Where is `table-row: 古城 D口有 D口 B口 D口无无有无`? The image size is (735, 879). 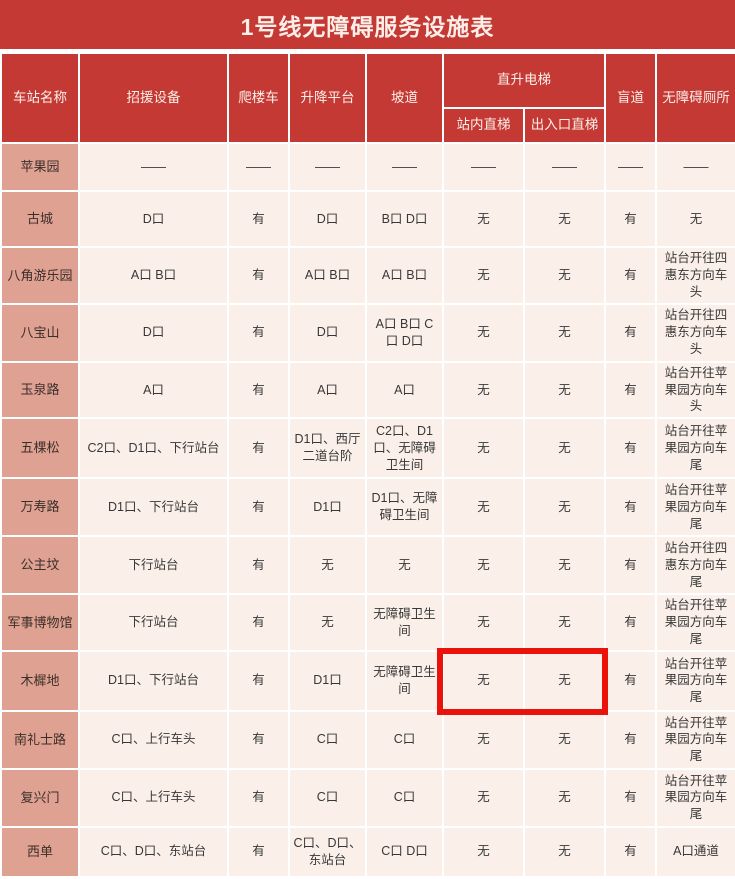 table-row: 古城 D口有 D口 B口 D口无无有无 is located at coordinates (367, 219).